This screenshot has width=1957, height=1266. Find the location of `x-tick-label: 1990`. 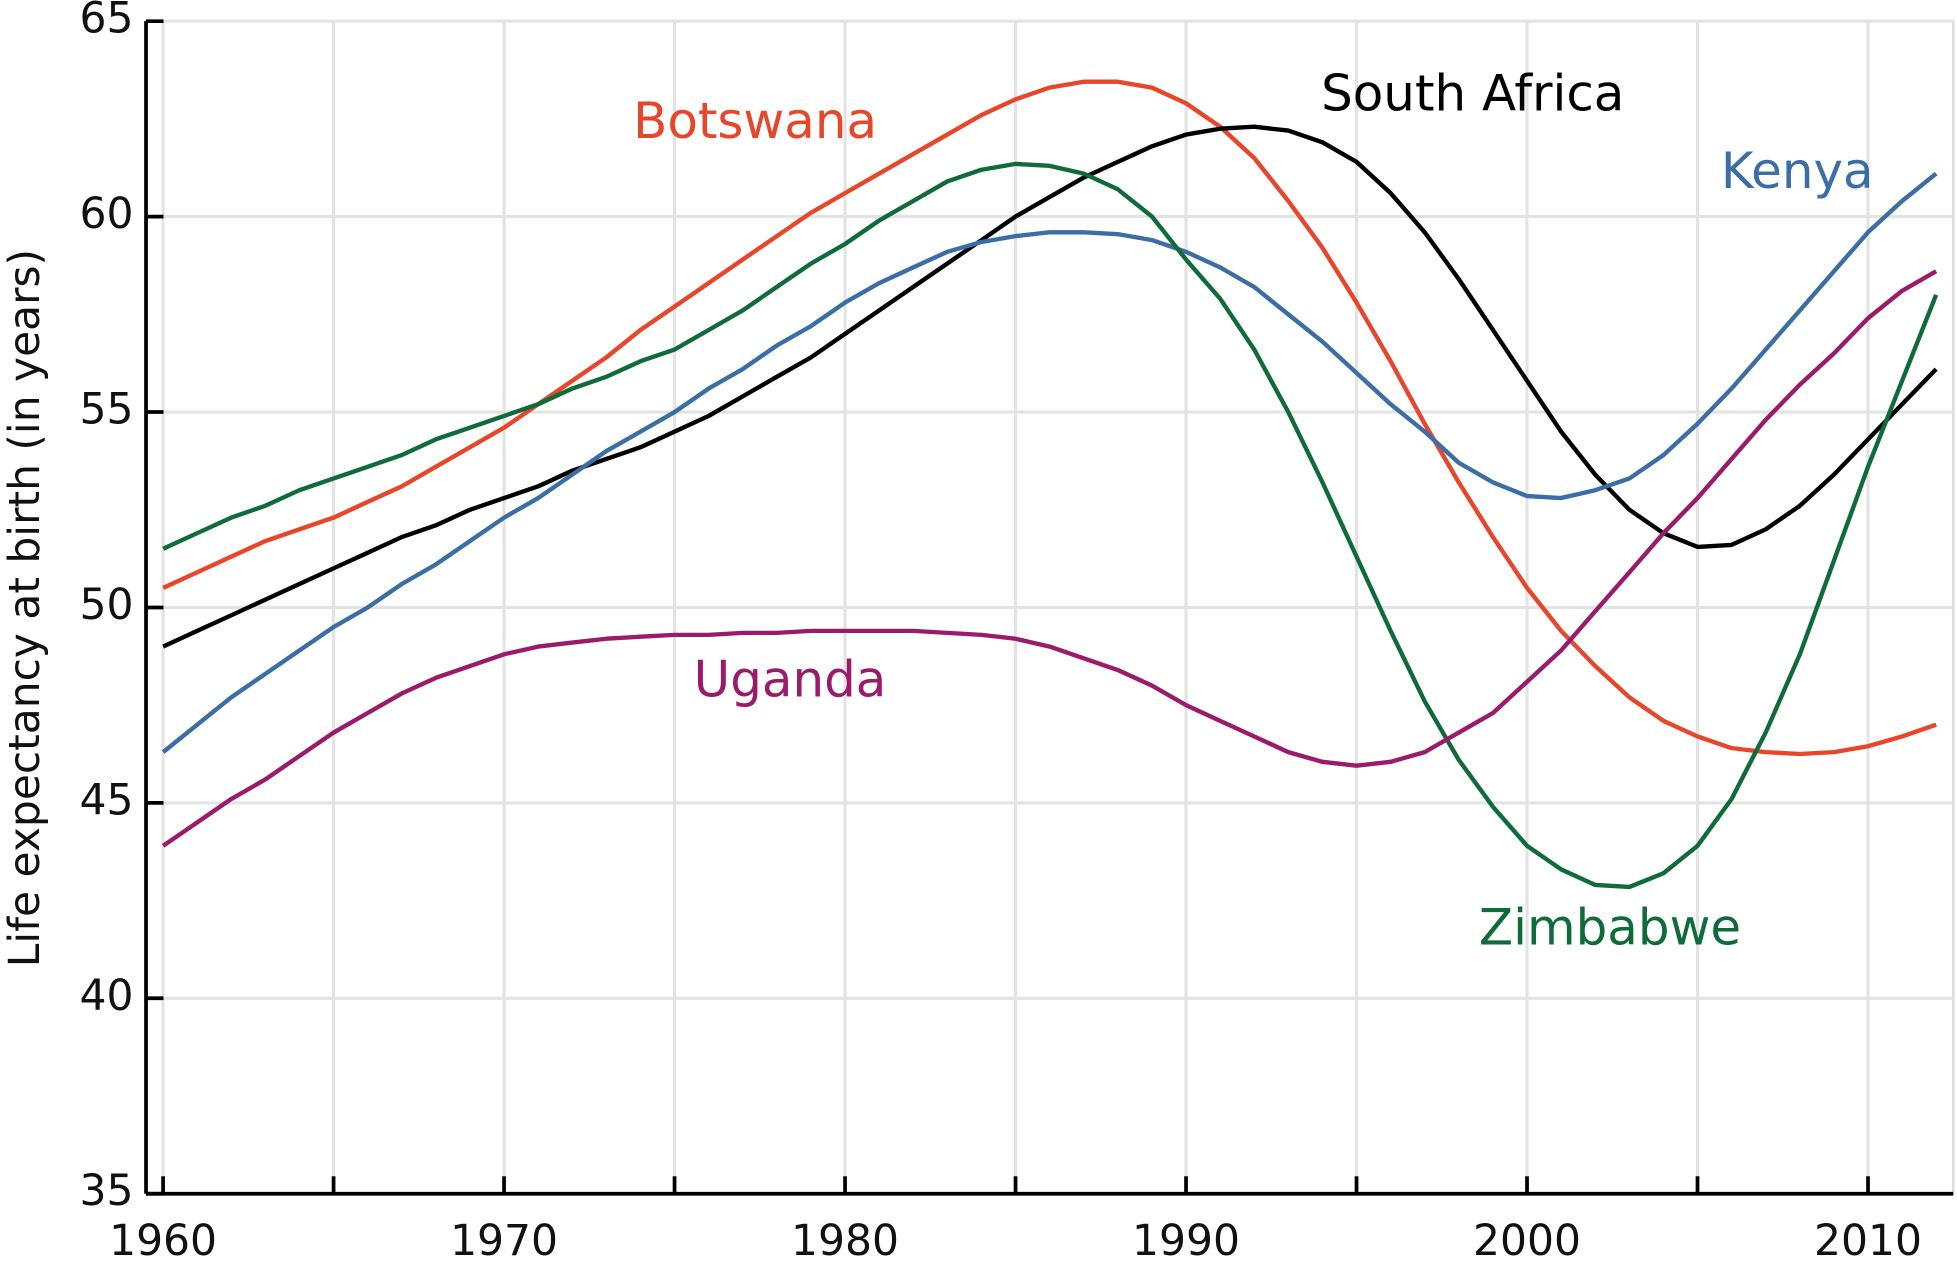

x-tick-label: 1990 is located at coordinates (1186, 1240).